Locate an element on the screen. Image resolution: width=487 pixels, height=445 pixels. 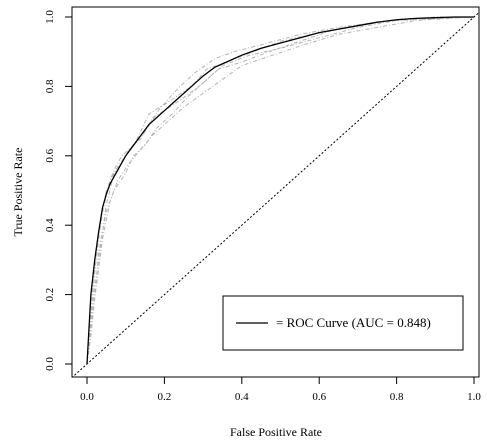
y-tick-label: 0.6 is located at coordinates (50, 155).